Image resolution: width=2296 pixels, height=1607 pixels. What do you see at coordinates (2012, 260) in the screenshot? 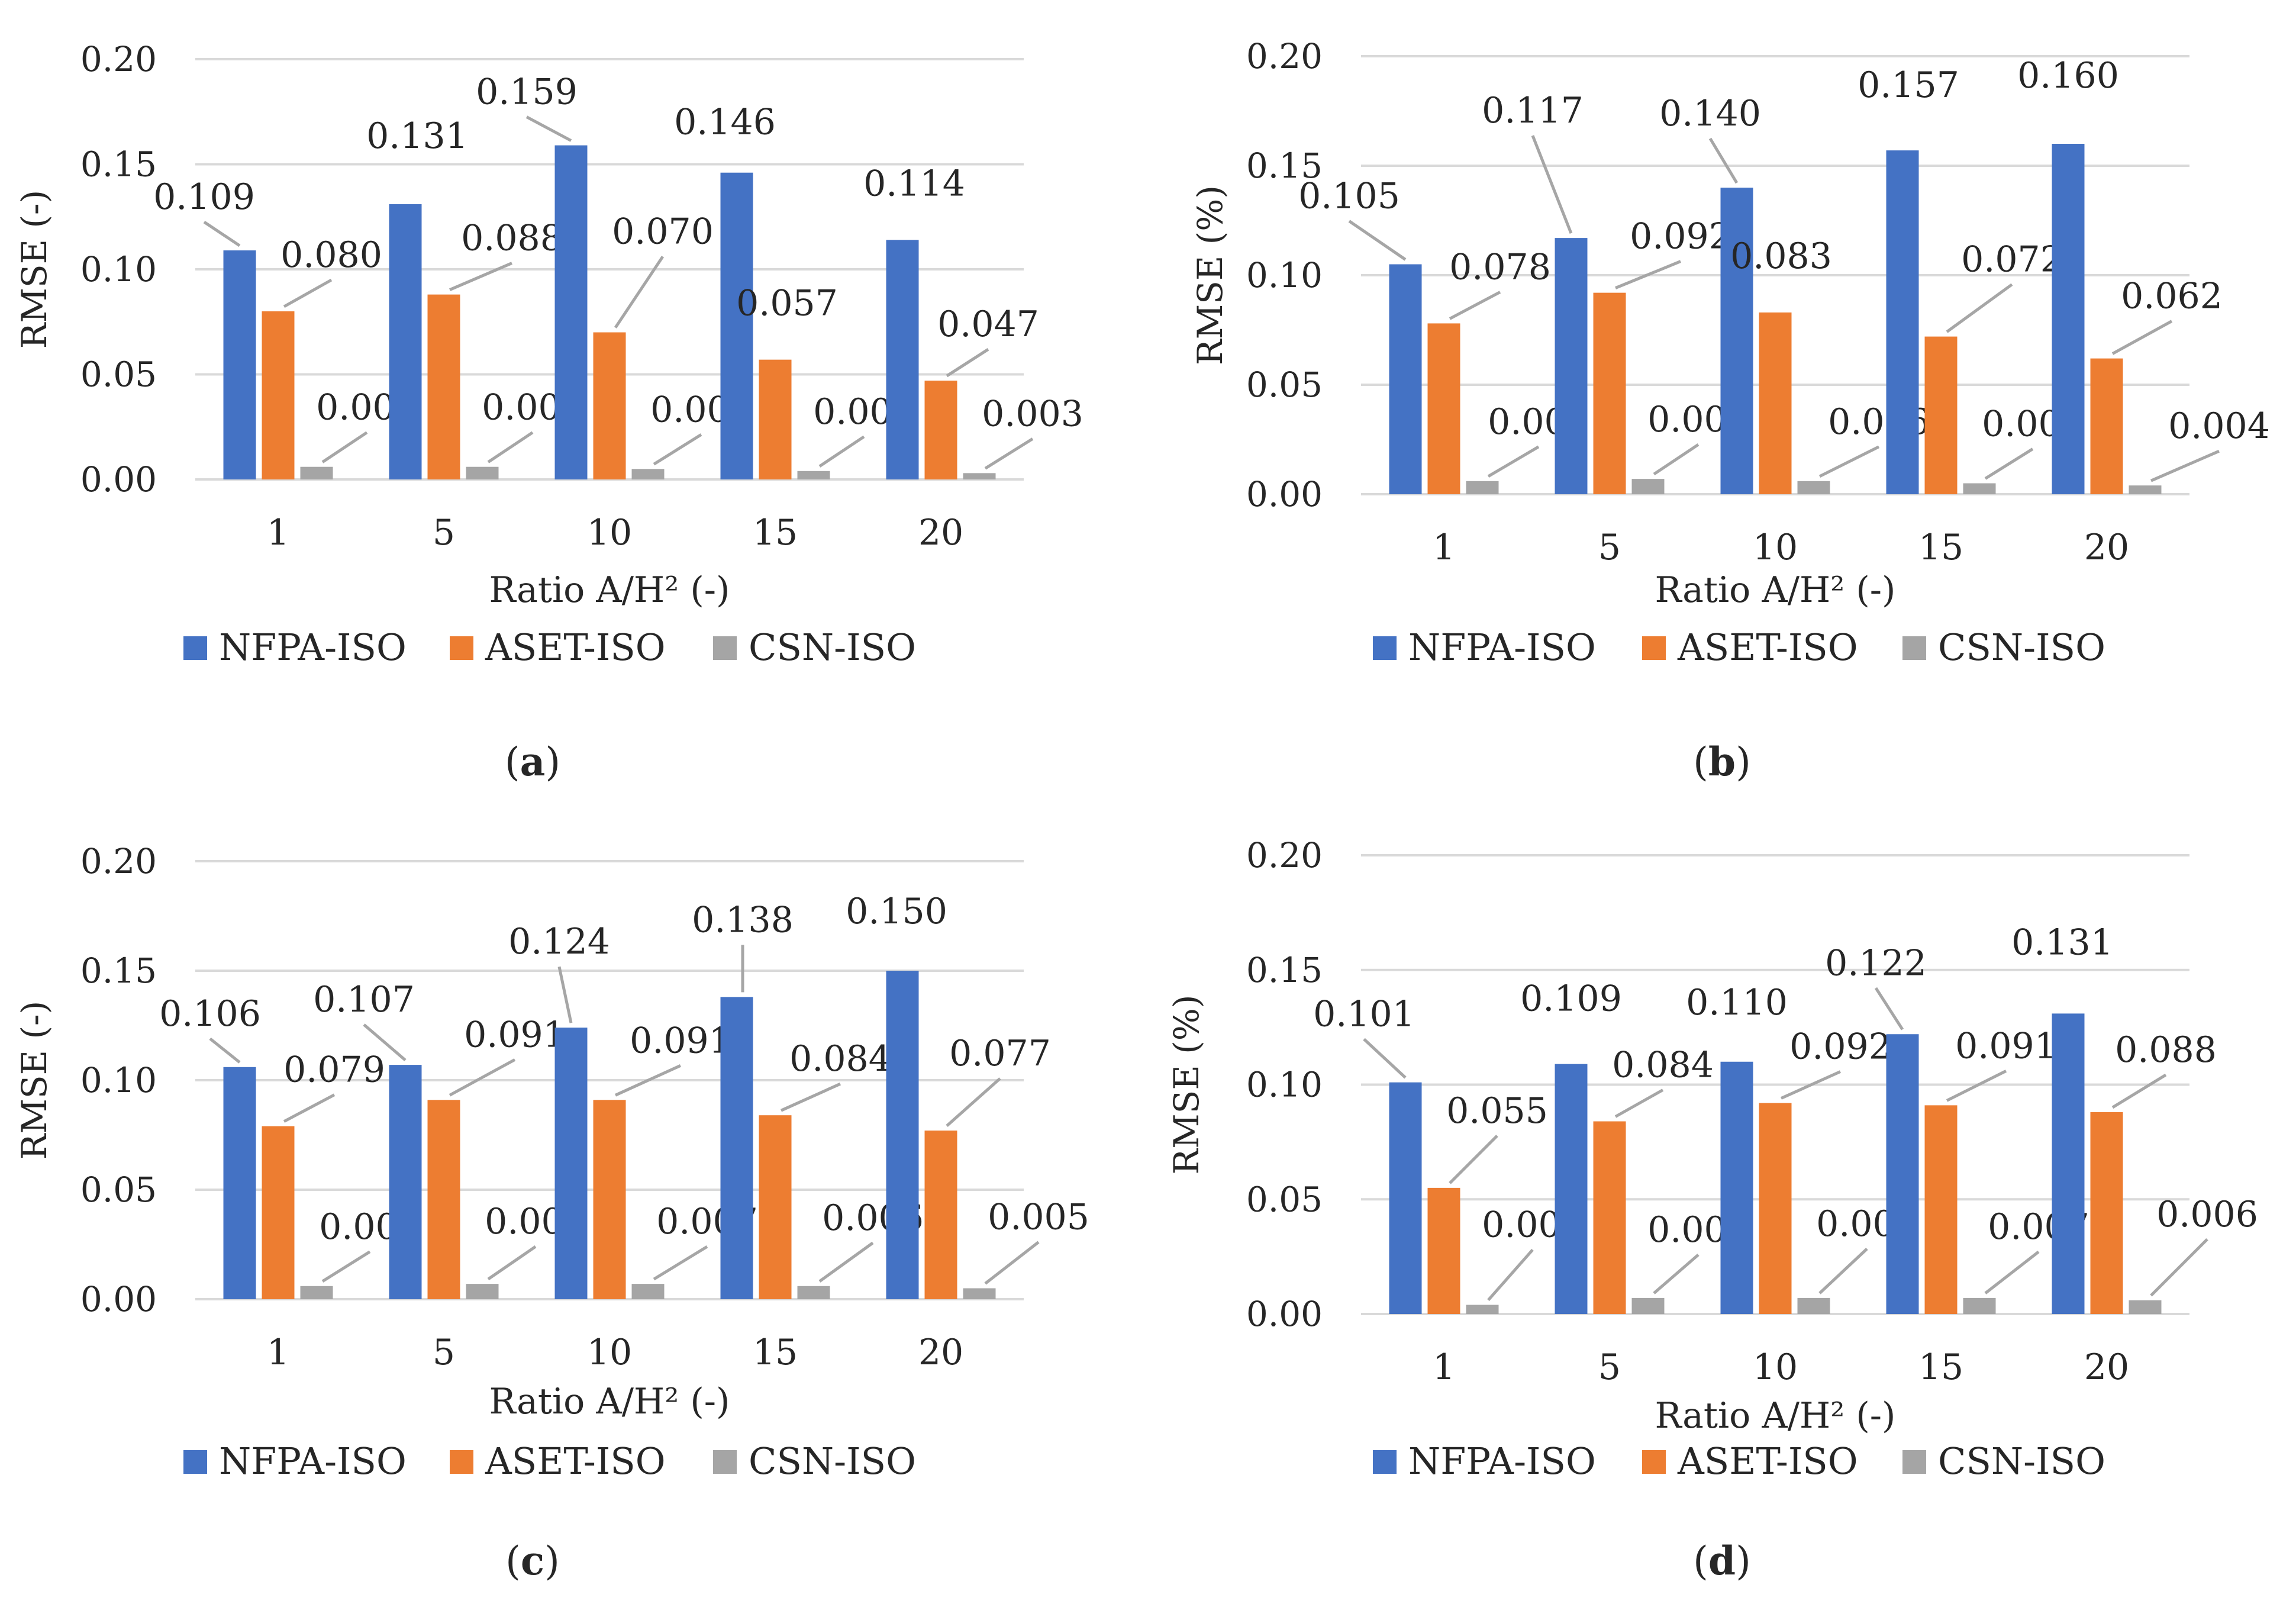
I see `data-label: 0.072` at bounding box center [2012, 260].